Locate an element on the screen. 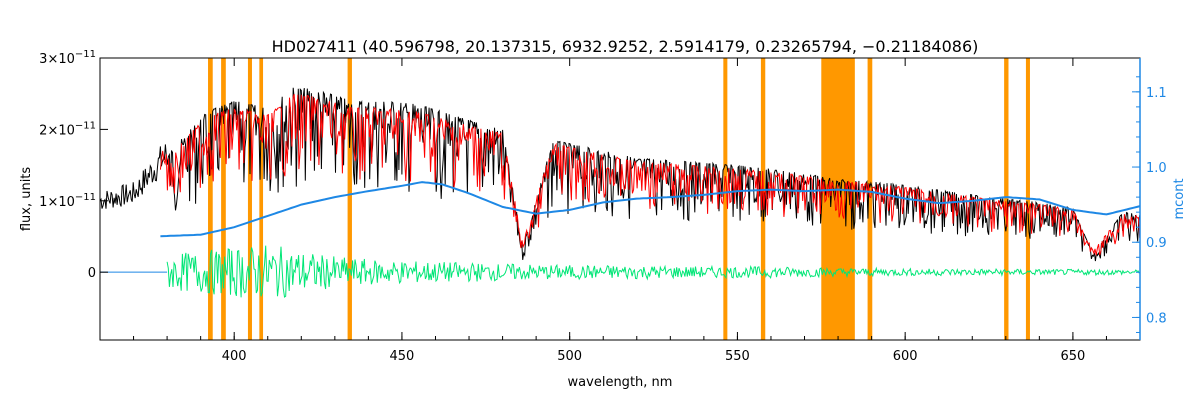 This screenshot has height=405, width=1200. y-tick-label: 0 is located at coordinates (92, 273).